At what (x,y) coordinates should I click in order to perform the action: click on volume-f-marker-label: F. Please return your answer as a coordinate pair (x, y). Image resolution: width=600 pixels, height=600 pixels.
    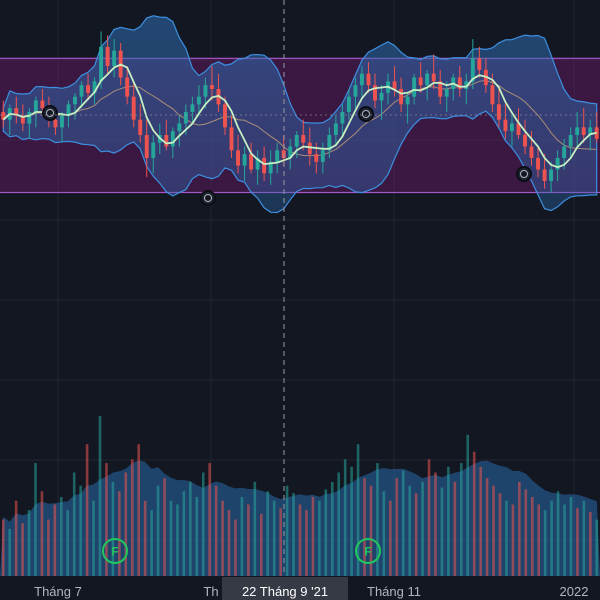
    Looking at the image, I should click on (114, 552).